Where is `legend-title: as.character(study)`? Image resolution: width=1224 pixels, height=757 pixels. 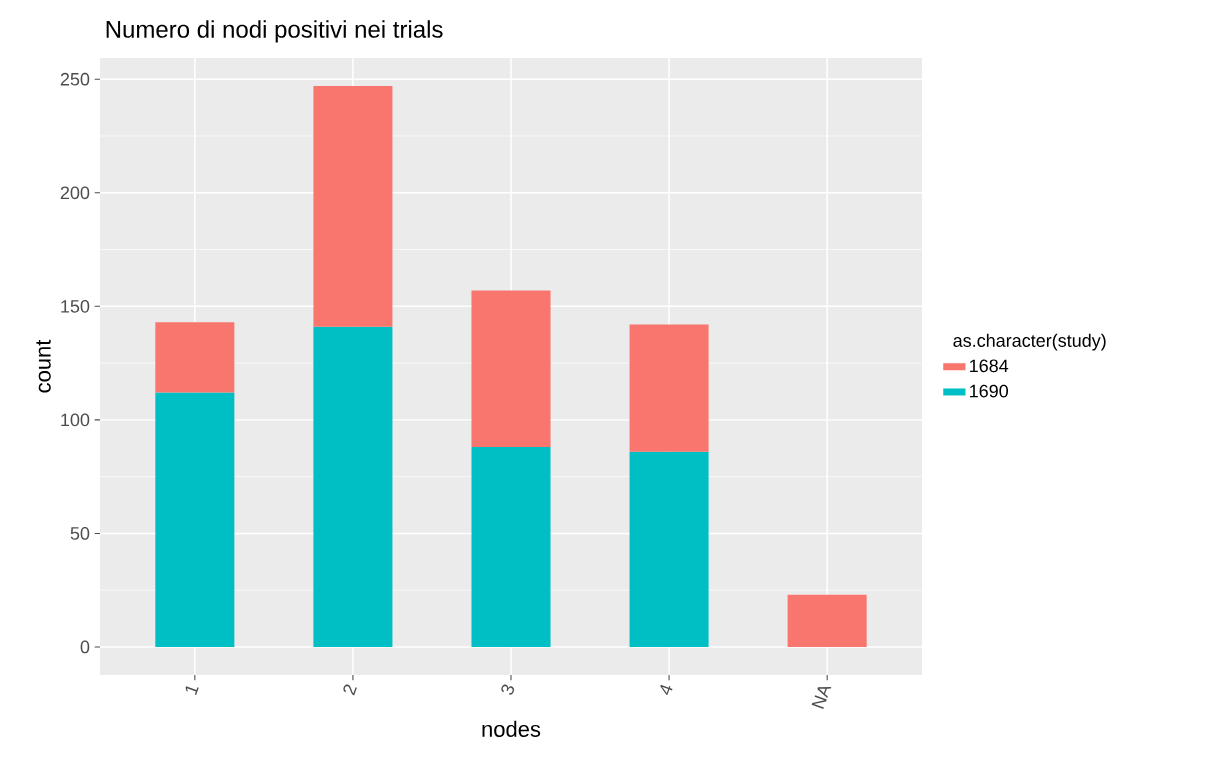 legend-title: as.character(study) is located at coordinates (1029, 342).